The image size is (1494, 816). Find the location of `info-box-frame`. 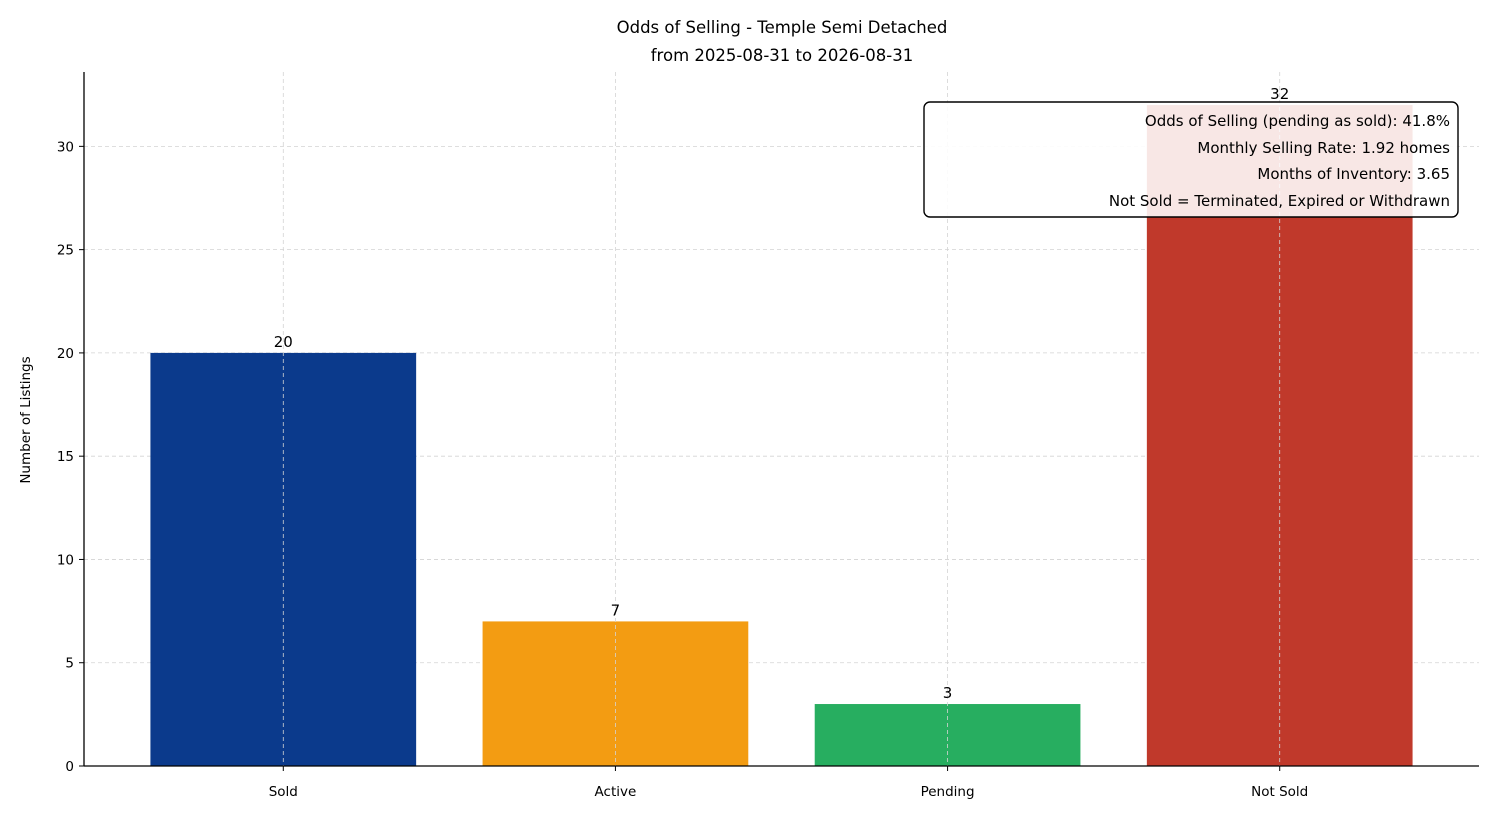

info-box-frame is located at coordinates (1191, 159).